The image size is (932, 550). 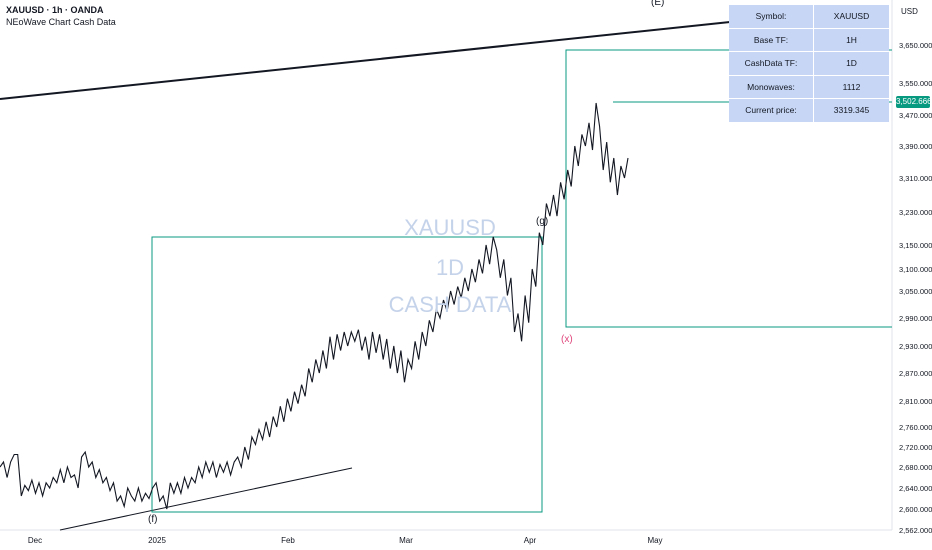 What do you see at coordinates (915, 115) in the screenshot?
I see `price-tick-label: 3,470.000` at bounding box center [915, 115].